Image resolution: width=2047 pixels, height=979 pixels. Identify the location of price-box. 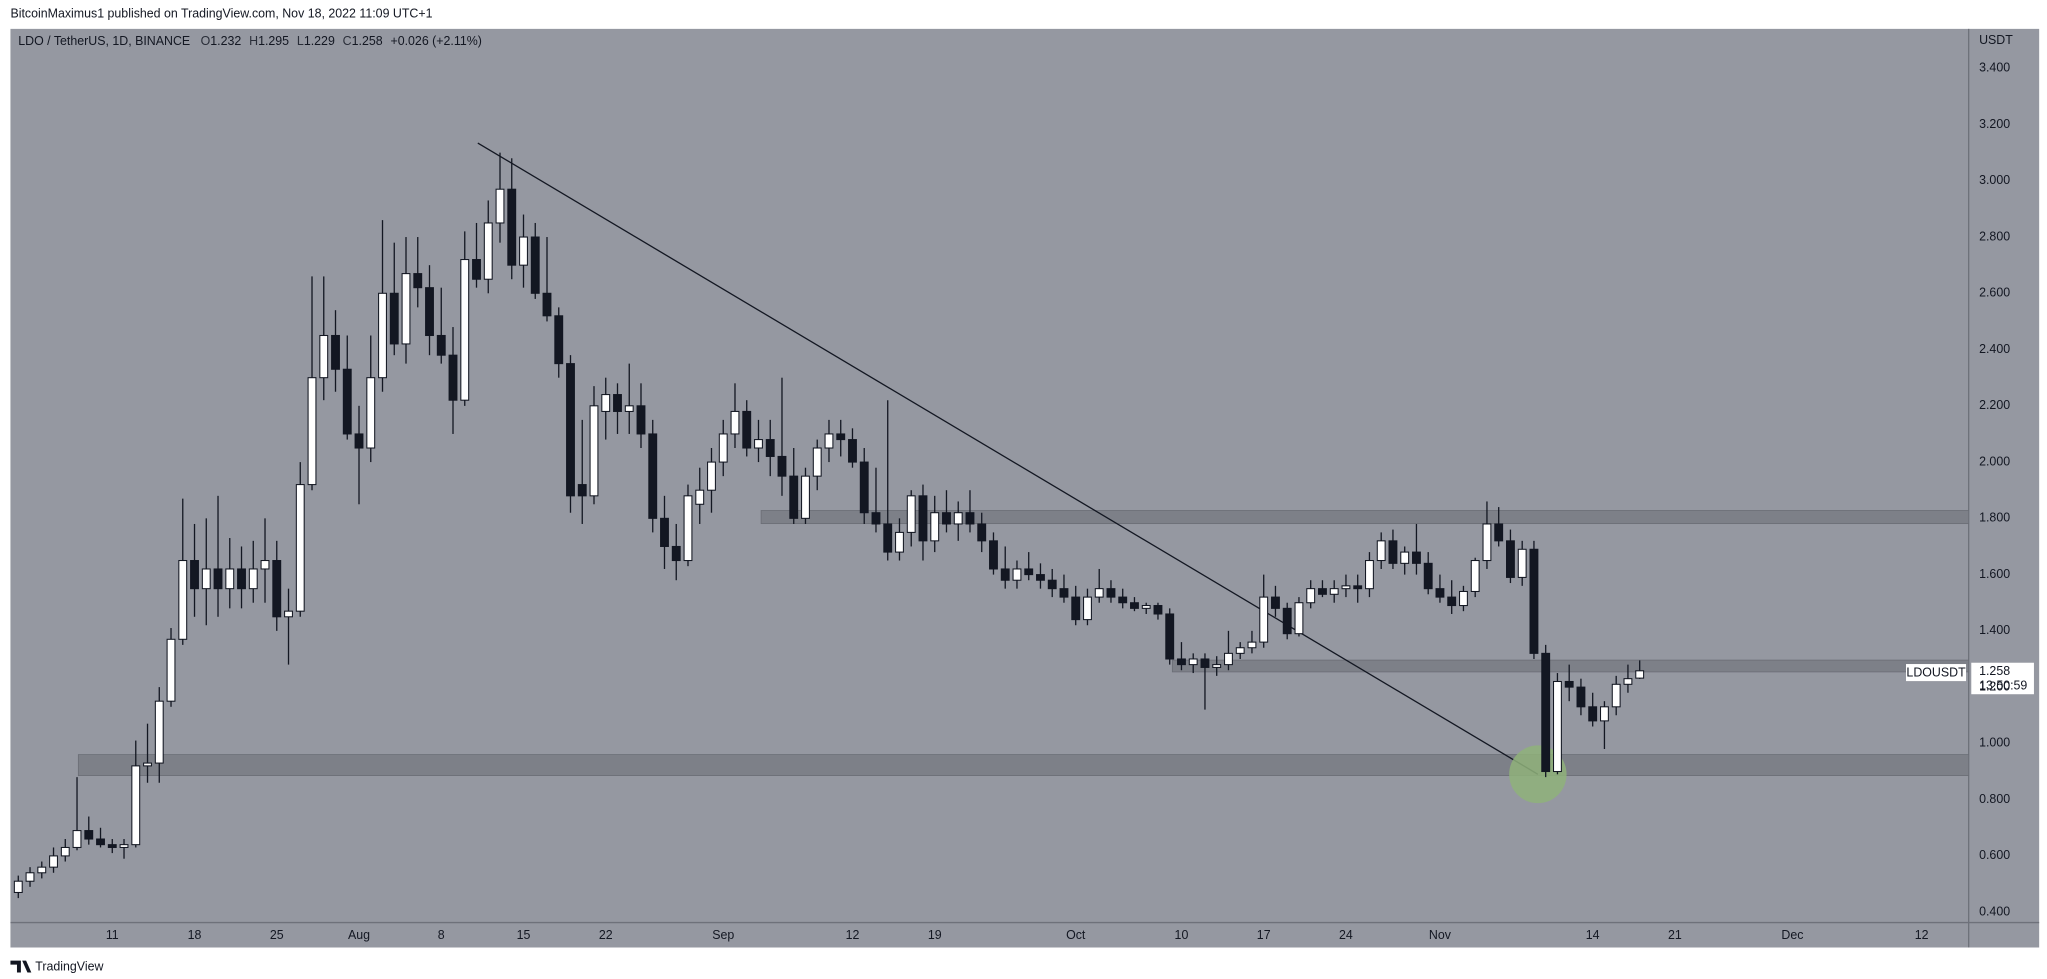
(2002, 678).